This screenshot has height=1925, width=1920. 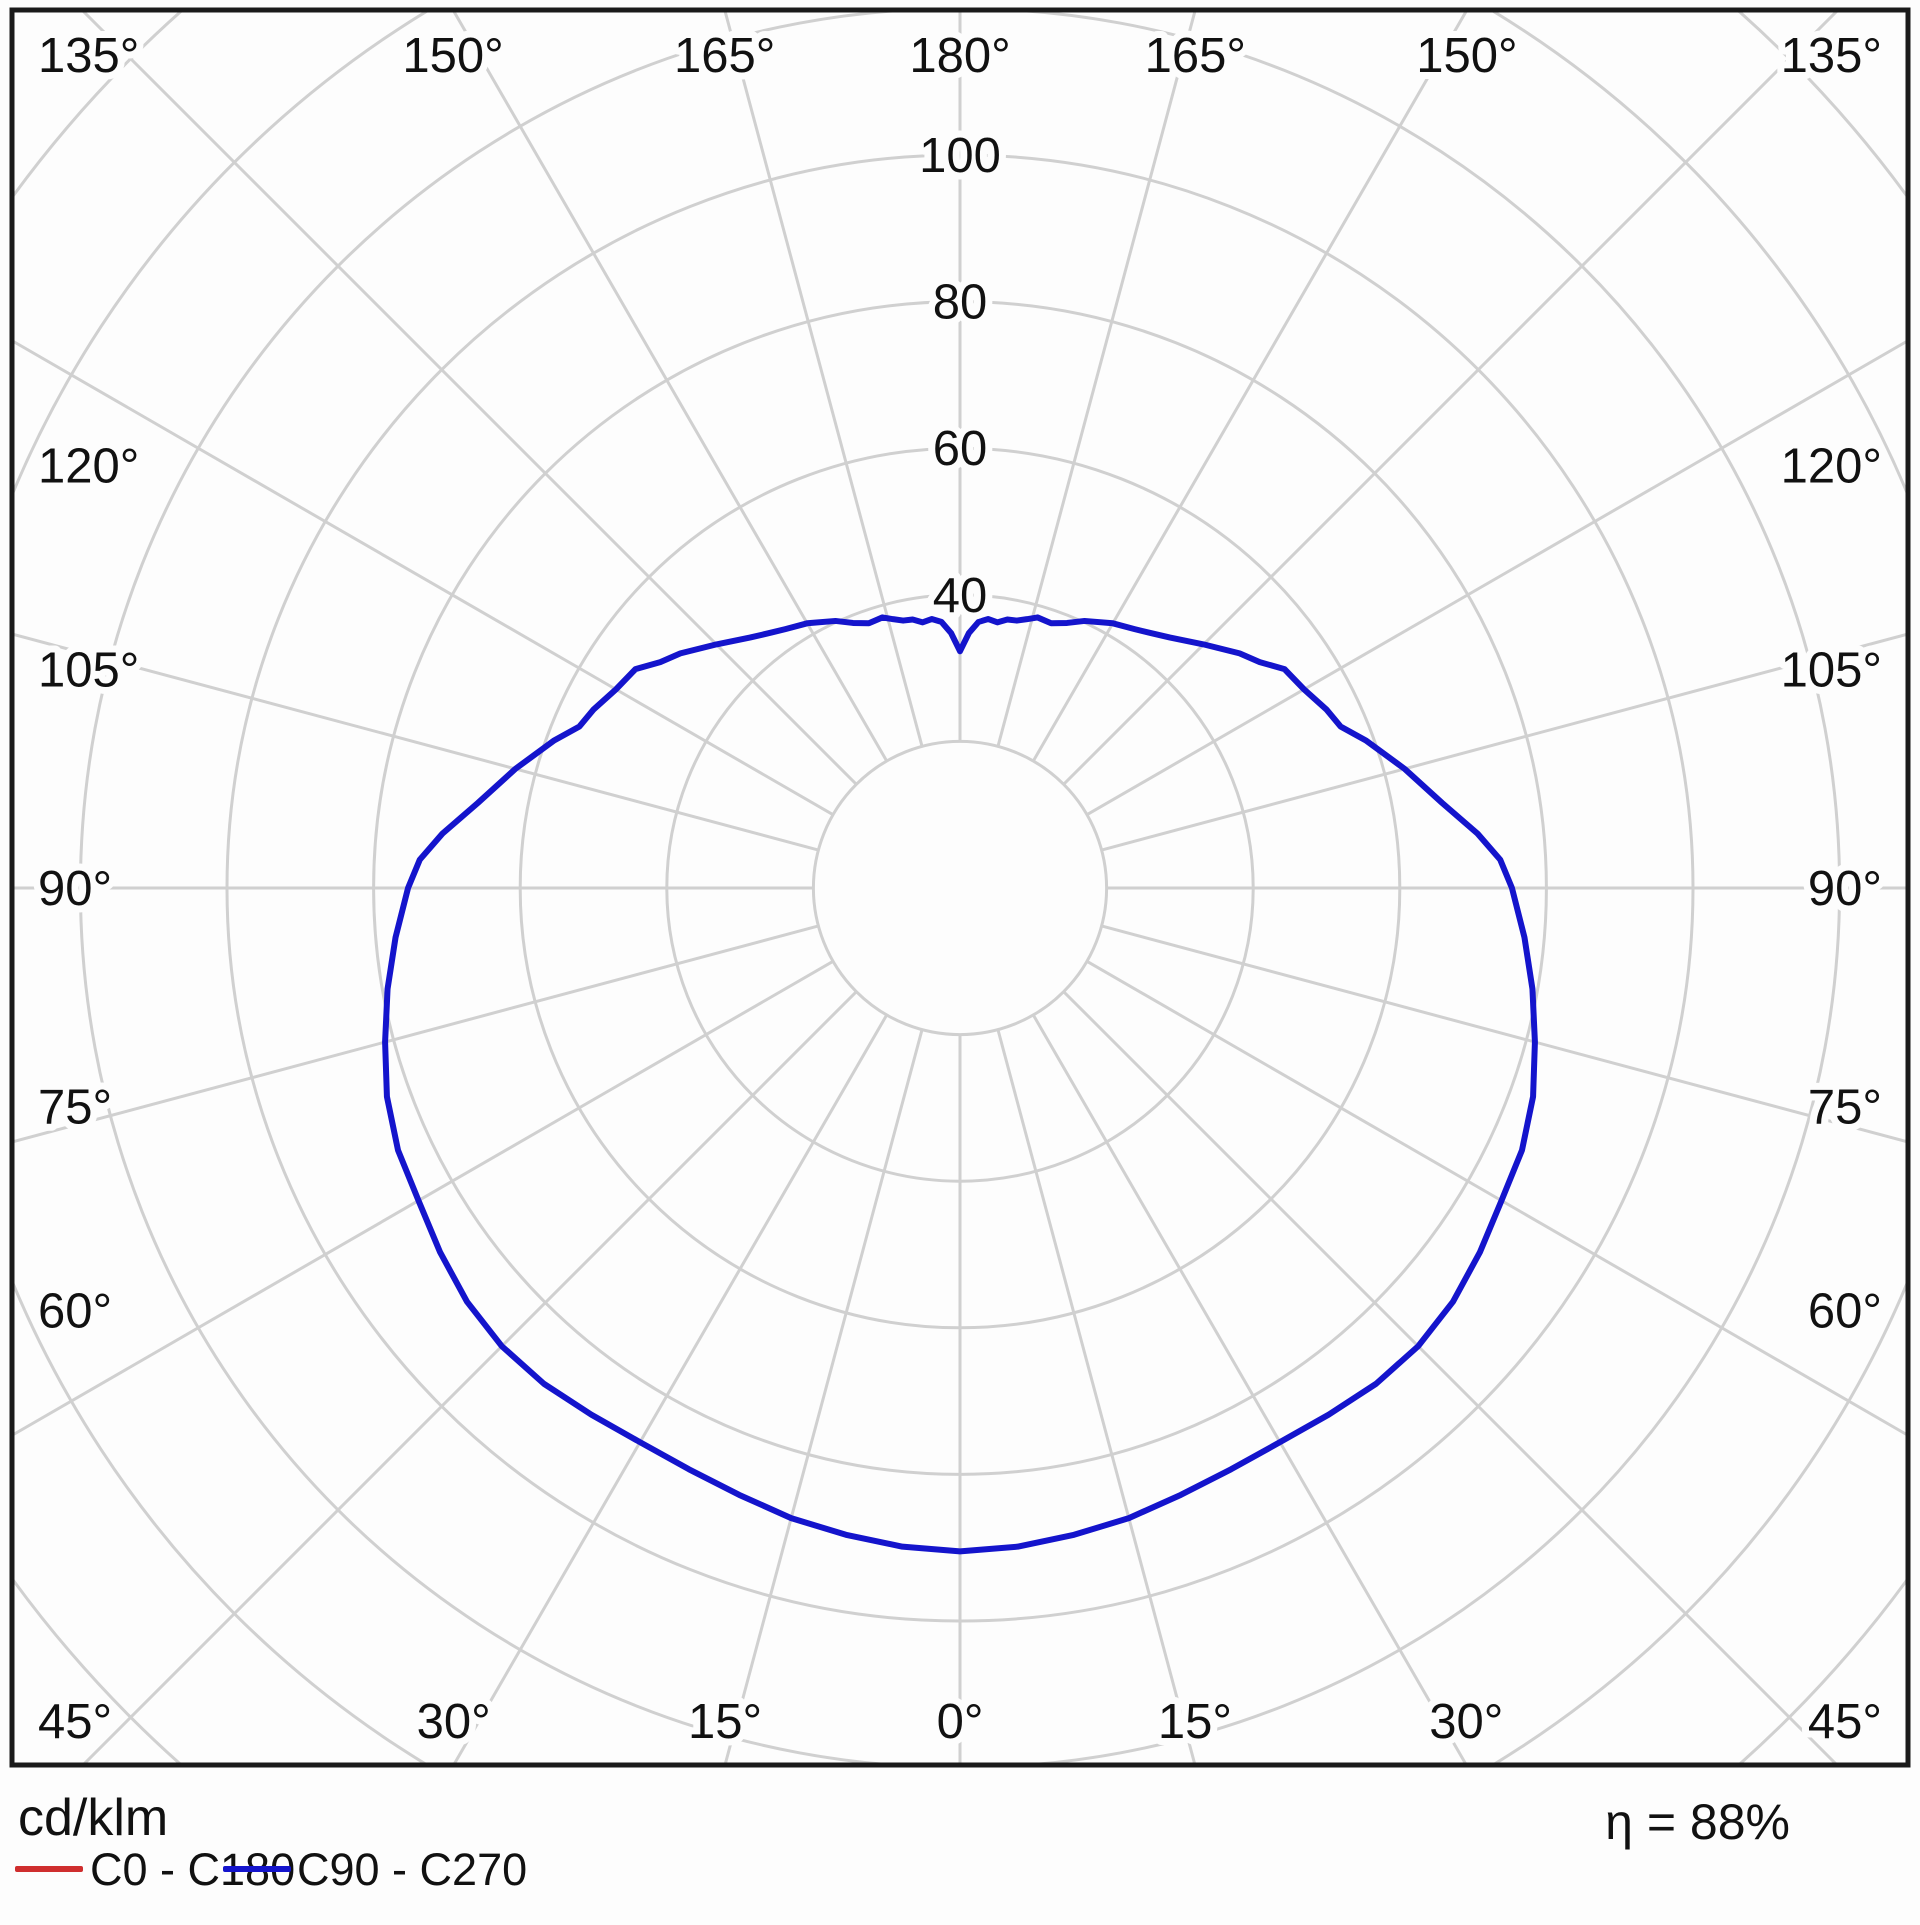 What do you see at coordinates (257, 1869) in the screenshot?
I see `legend-swatch-c90-c270` at bounding box center [257, 1869].